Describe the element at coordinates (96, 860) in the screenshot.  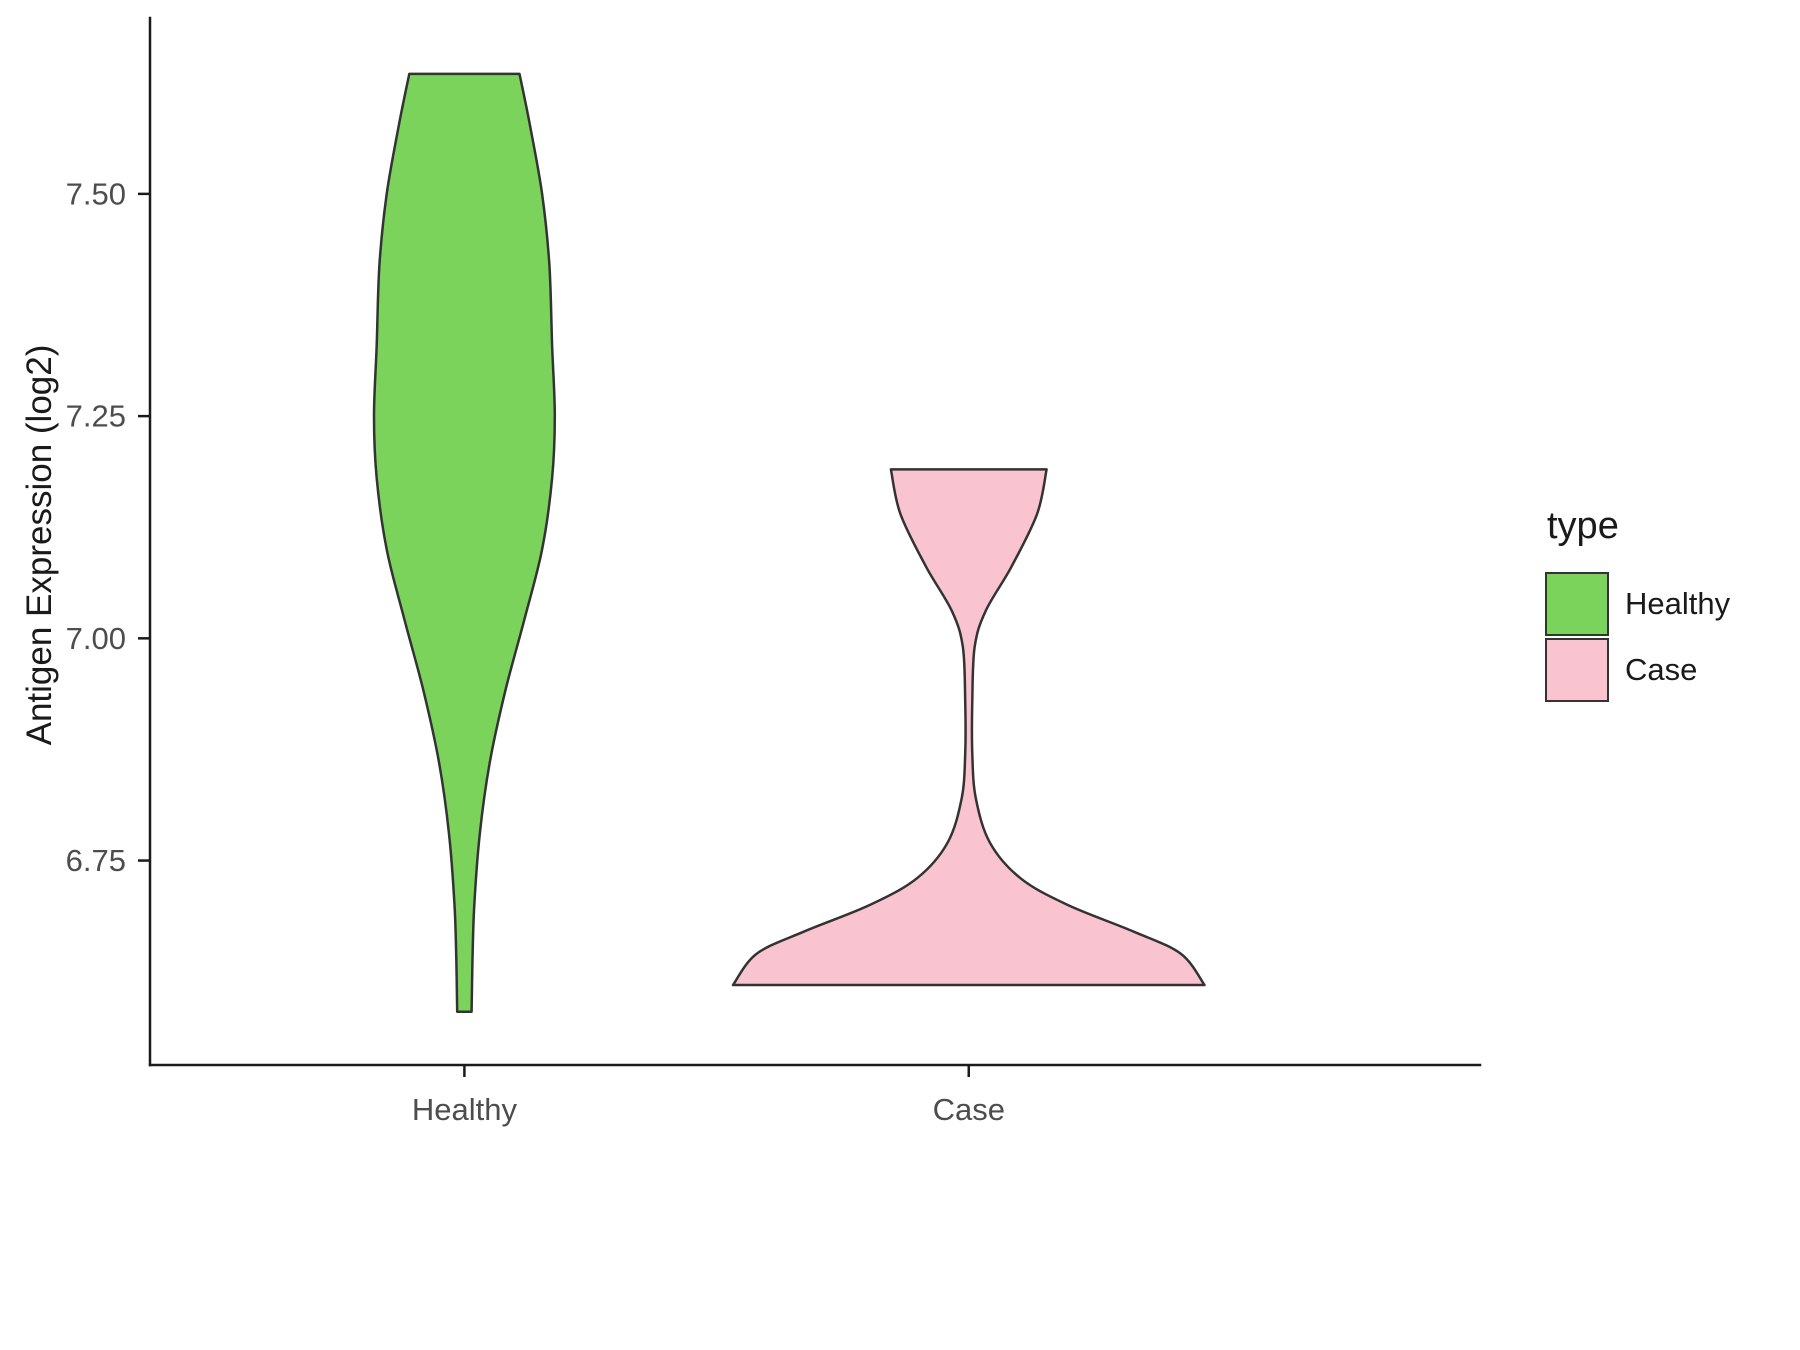
I see `y-tick-label: 6.75` at that location.